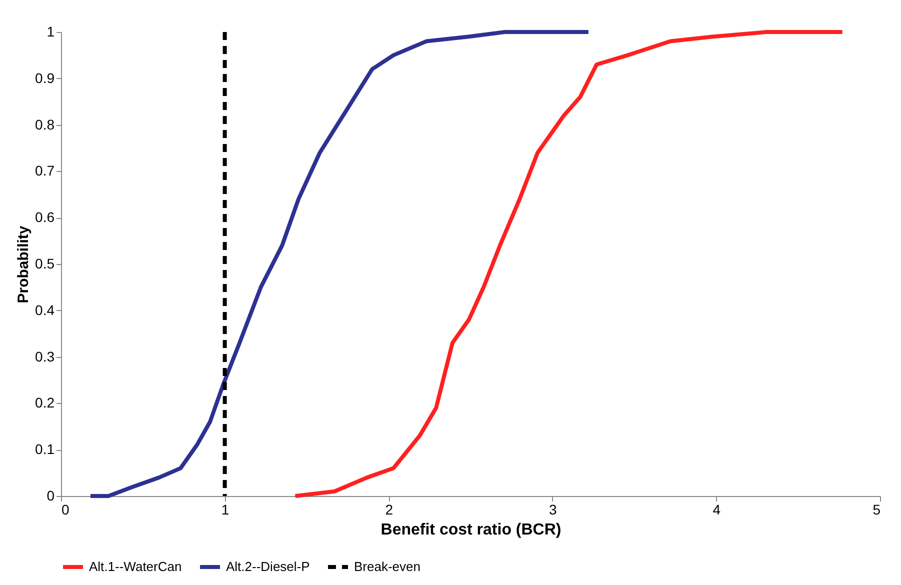 This screenshot has height=585, width=901. What do you see at coordinates (45, 449) in the screenshot?
I see `y-tick-label: 0.1` at bounding box center [45, 449].